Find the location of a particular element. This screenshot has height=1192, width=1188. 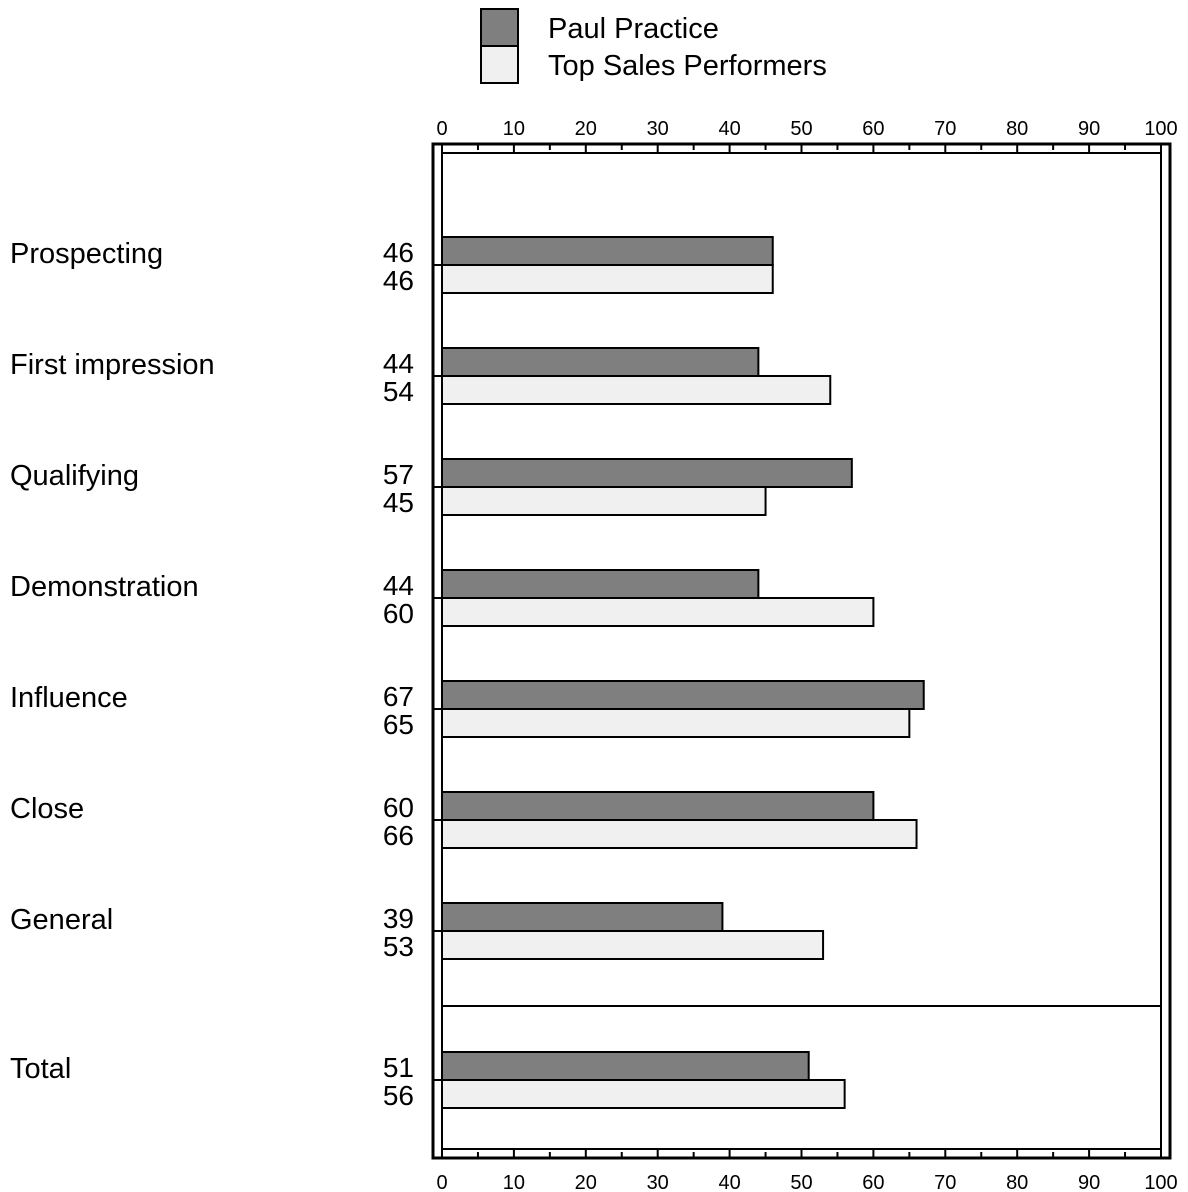

value-label: 57 is located at coordinates (398, 474).